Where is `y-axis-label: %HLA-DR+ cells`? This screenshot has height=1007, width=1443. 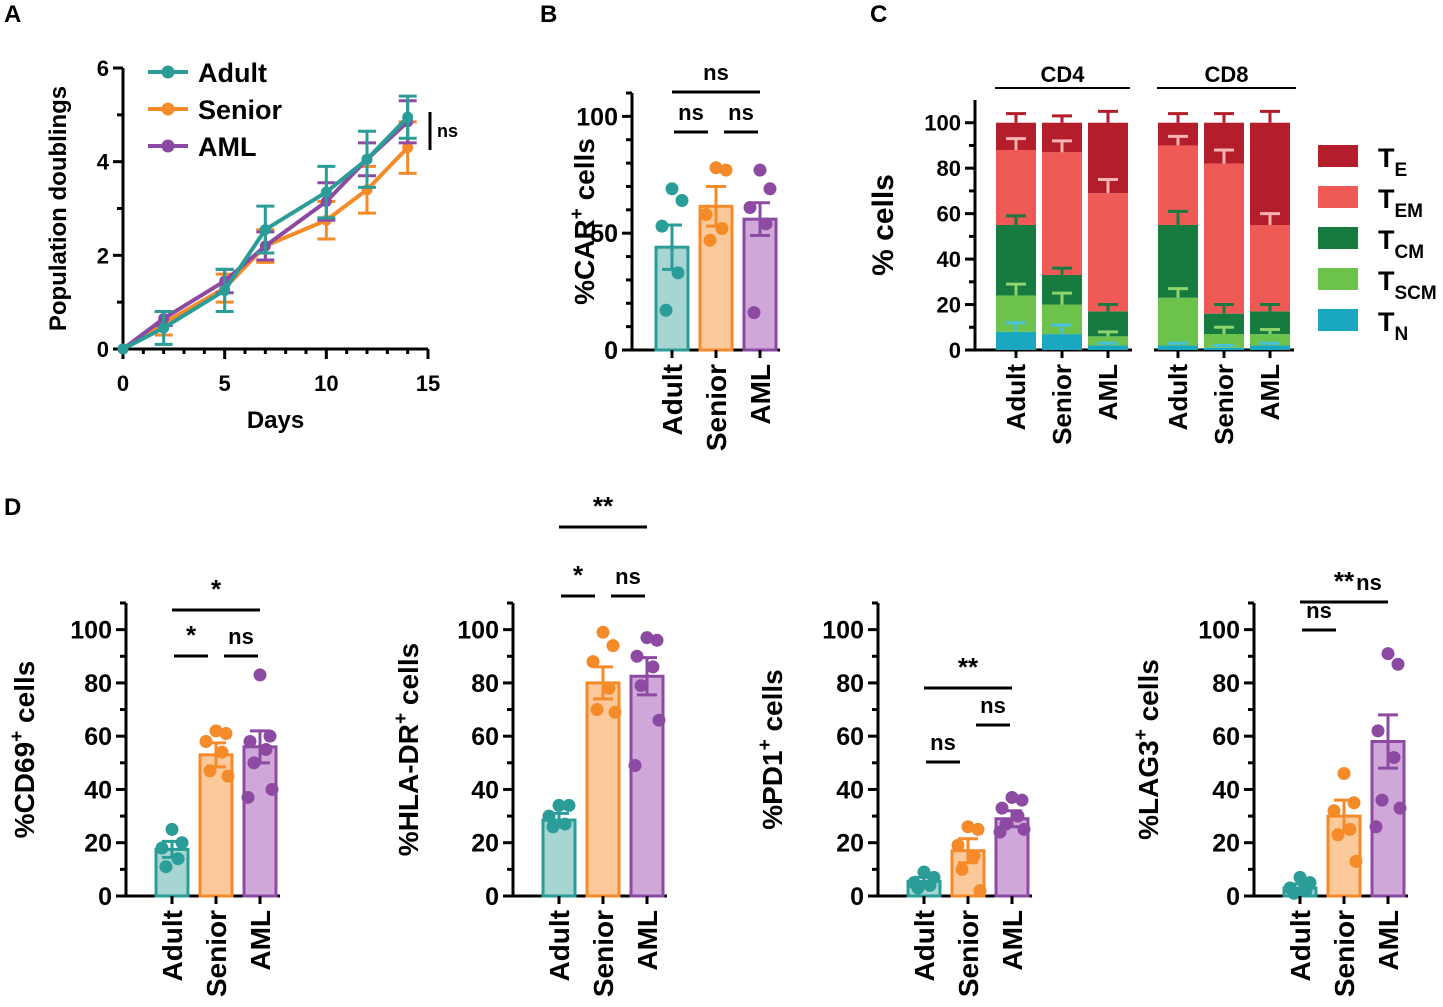 y-axis-label: %HLA-DR+ cells is located at coordinates (407, 749).